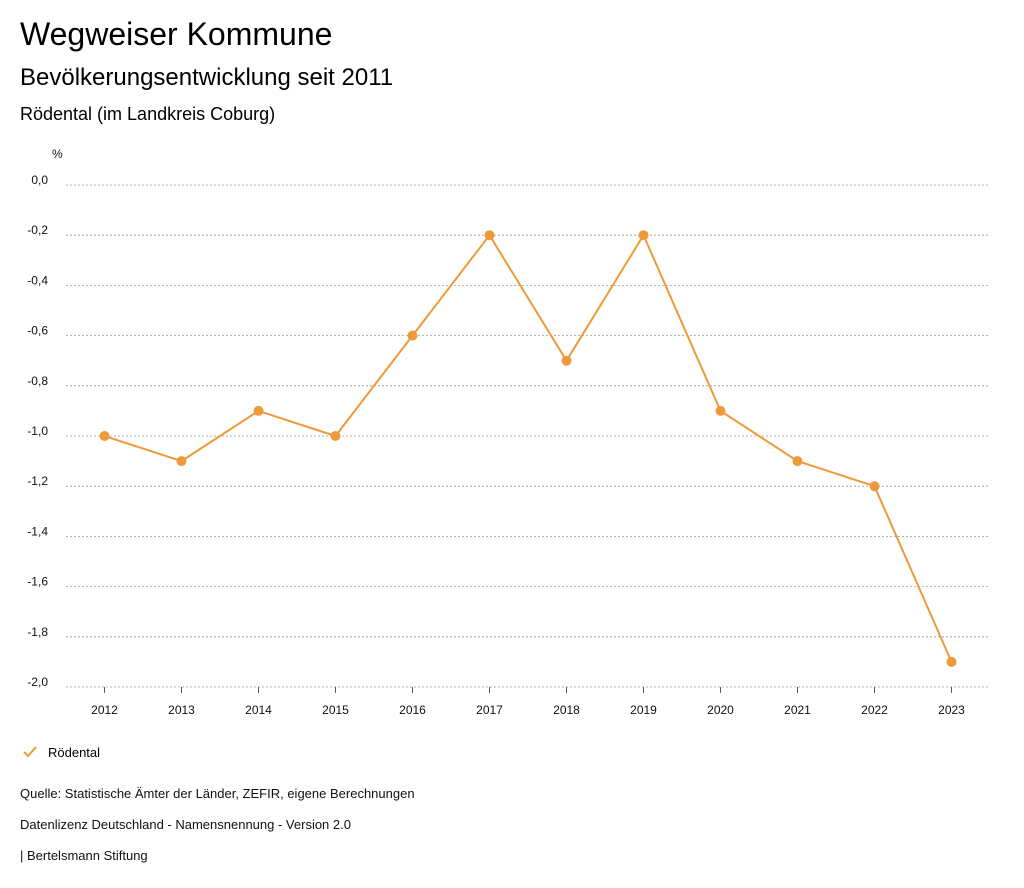 This screenshot has width=1024, height=888. I want to click on x-tick-label: 2013, so click(181, 710).